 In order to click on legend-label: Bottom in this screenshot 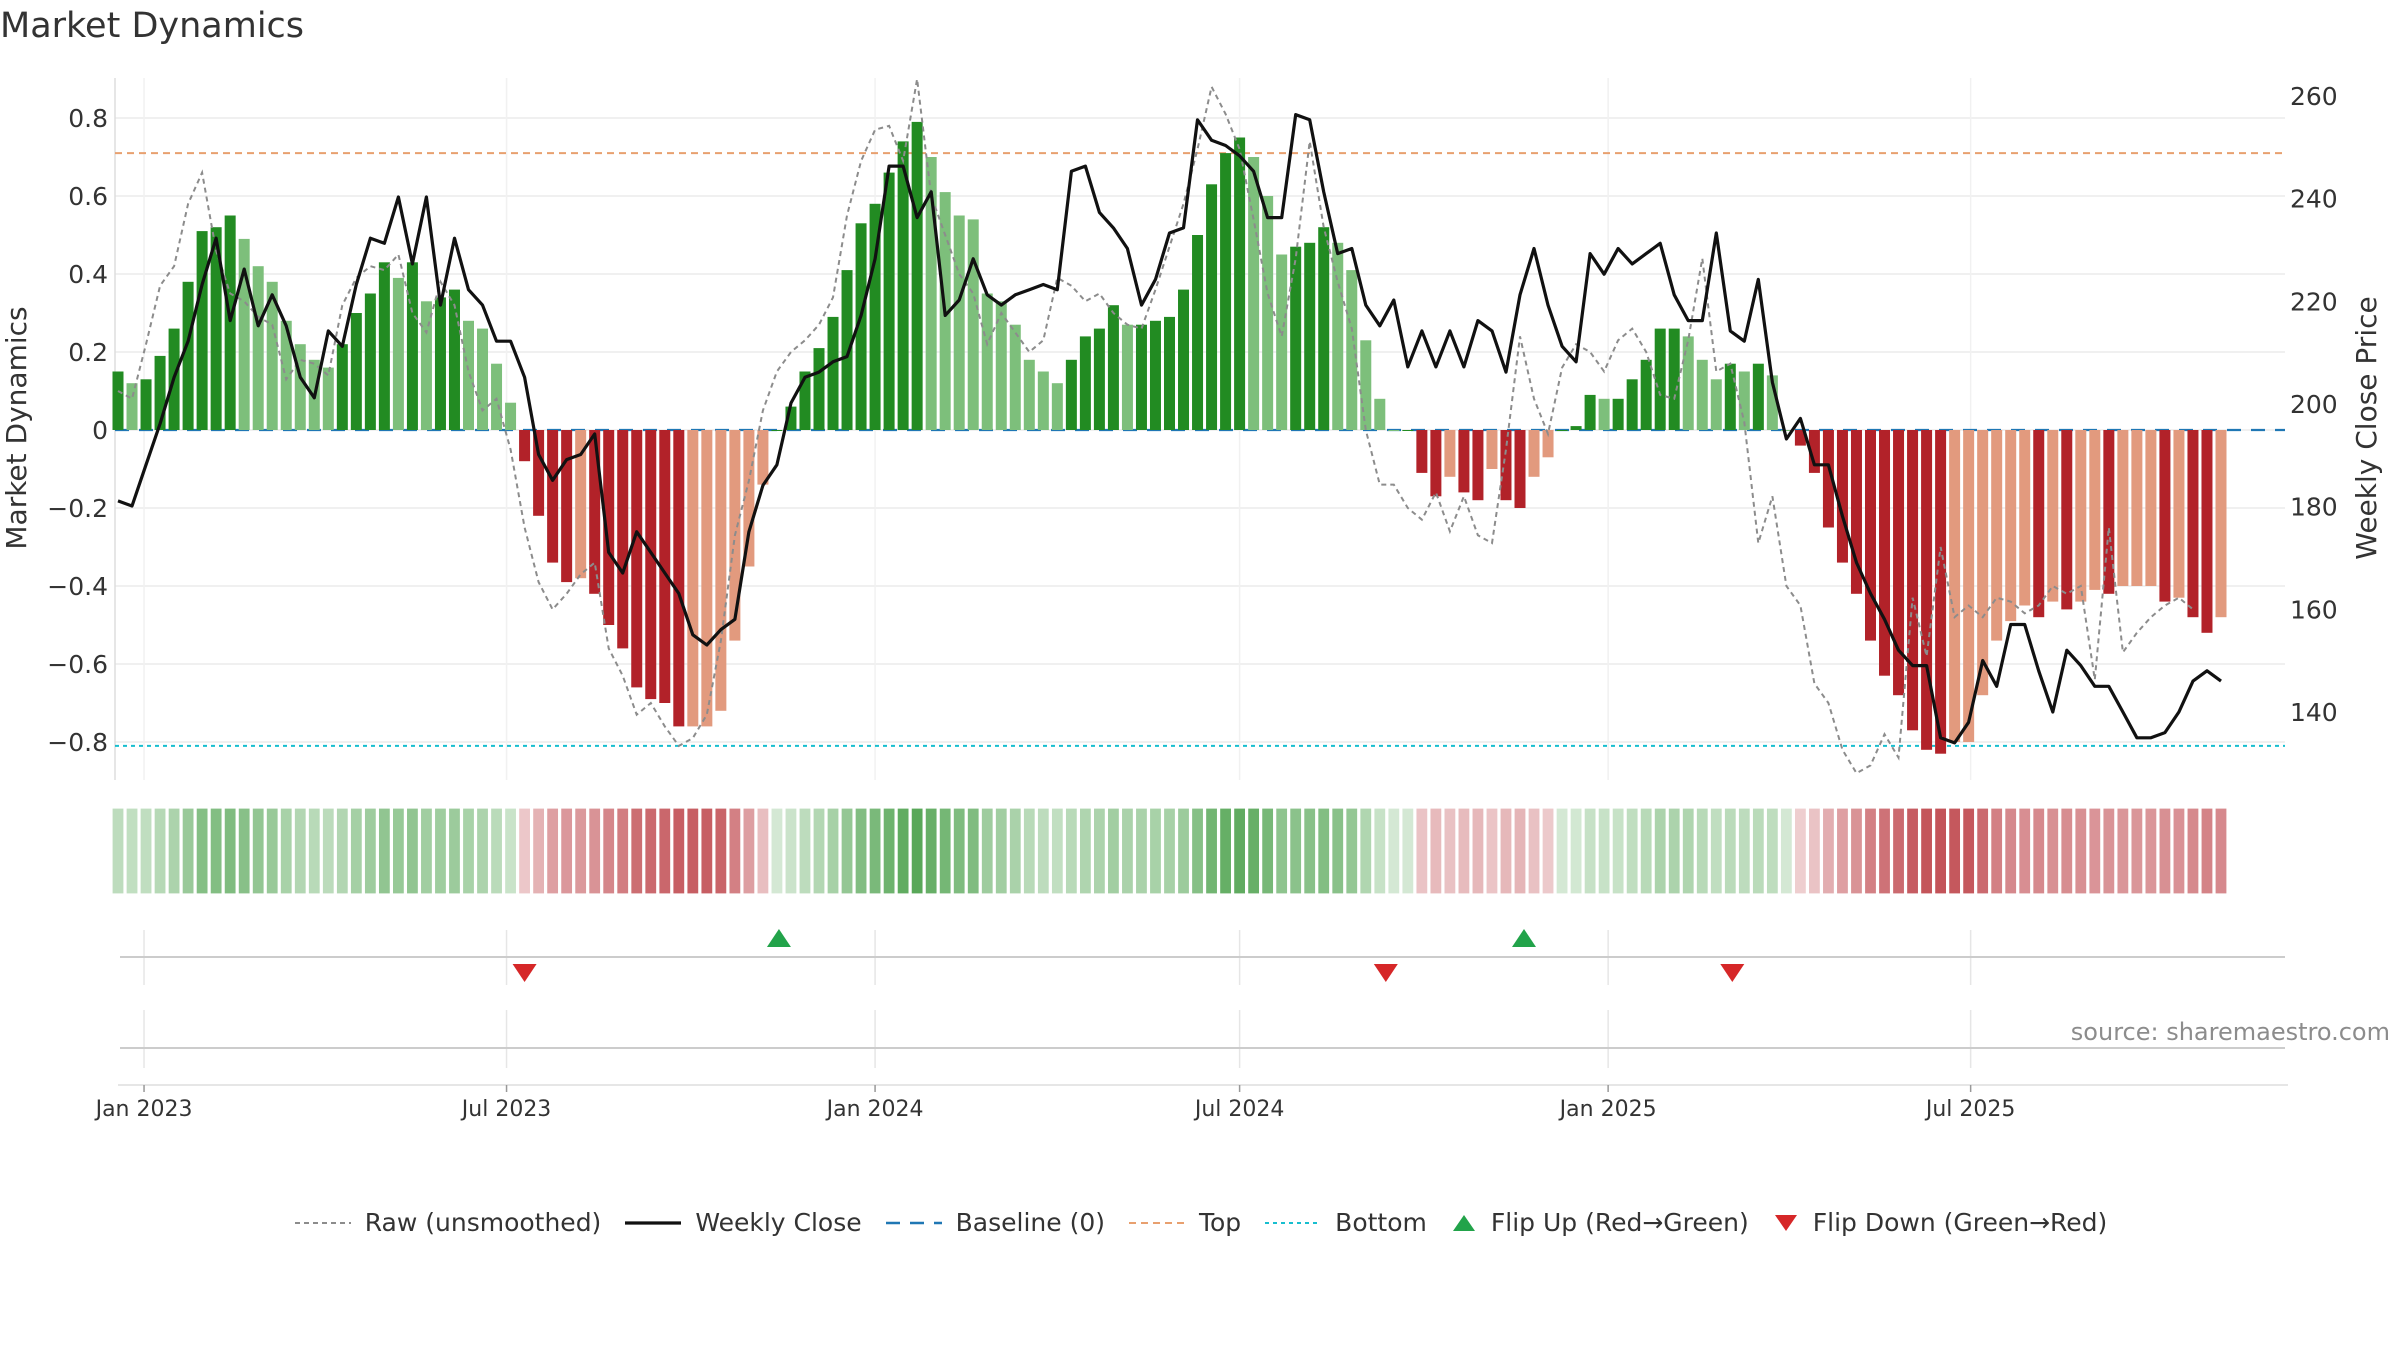, I will do `click(1381, 1222)`.